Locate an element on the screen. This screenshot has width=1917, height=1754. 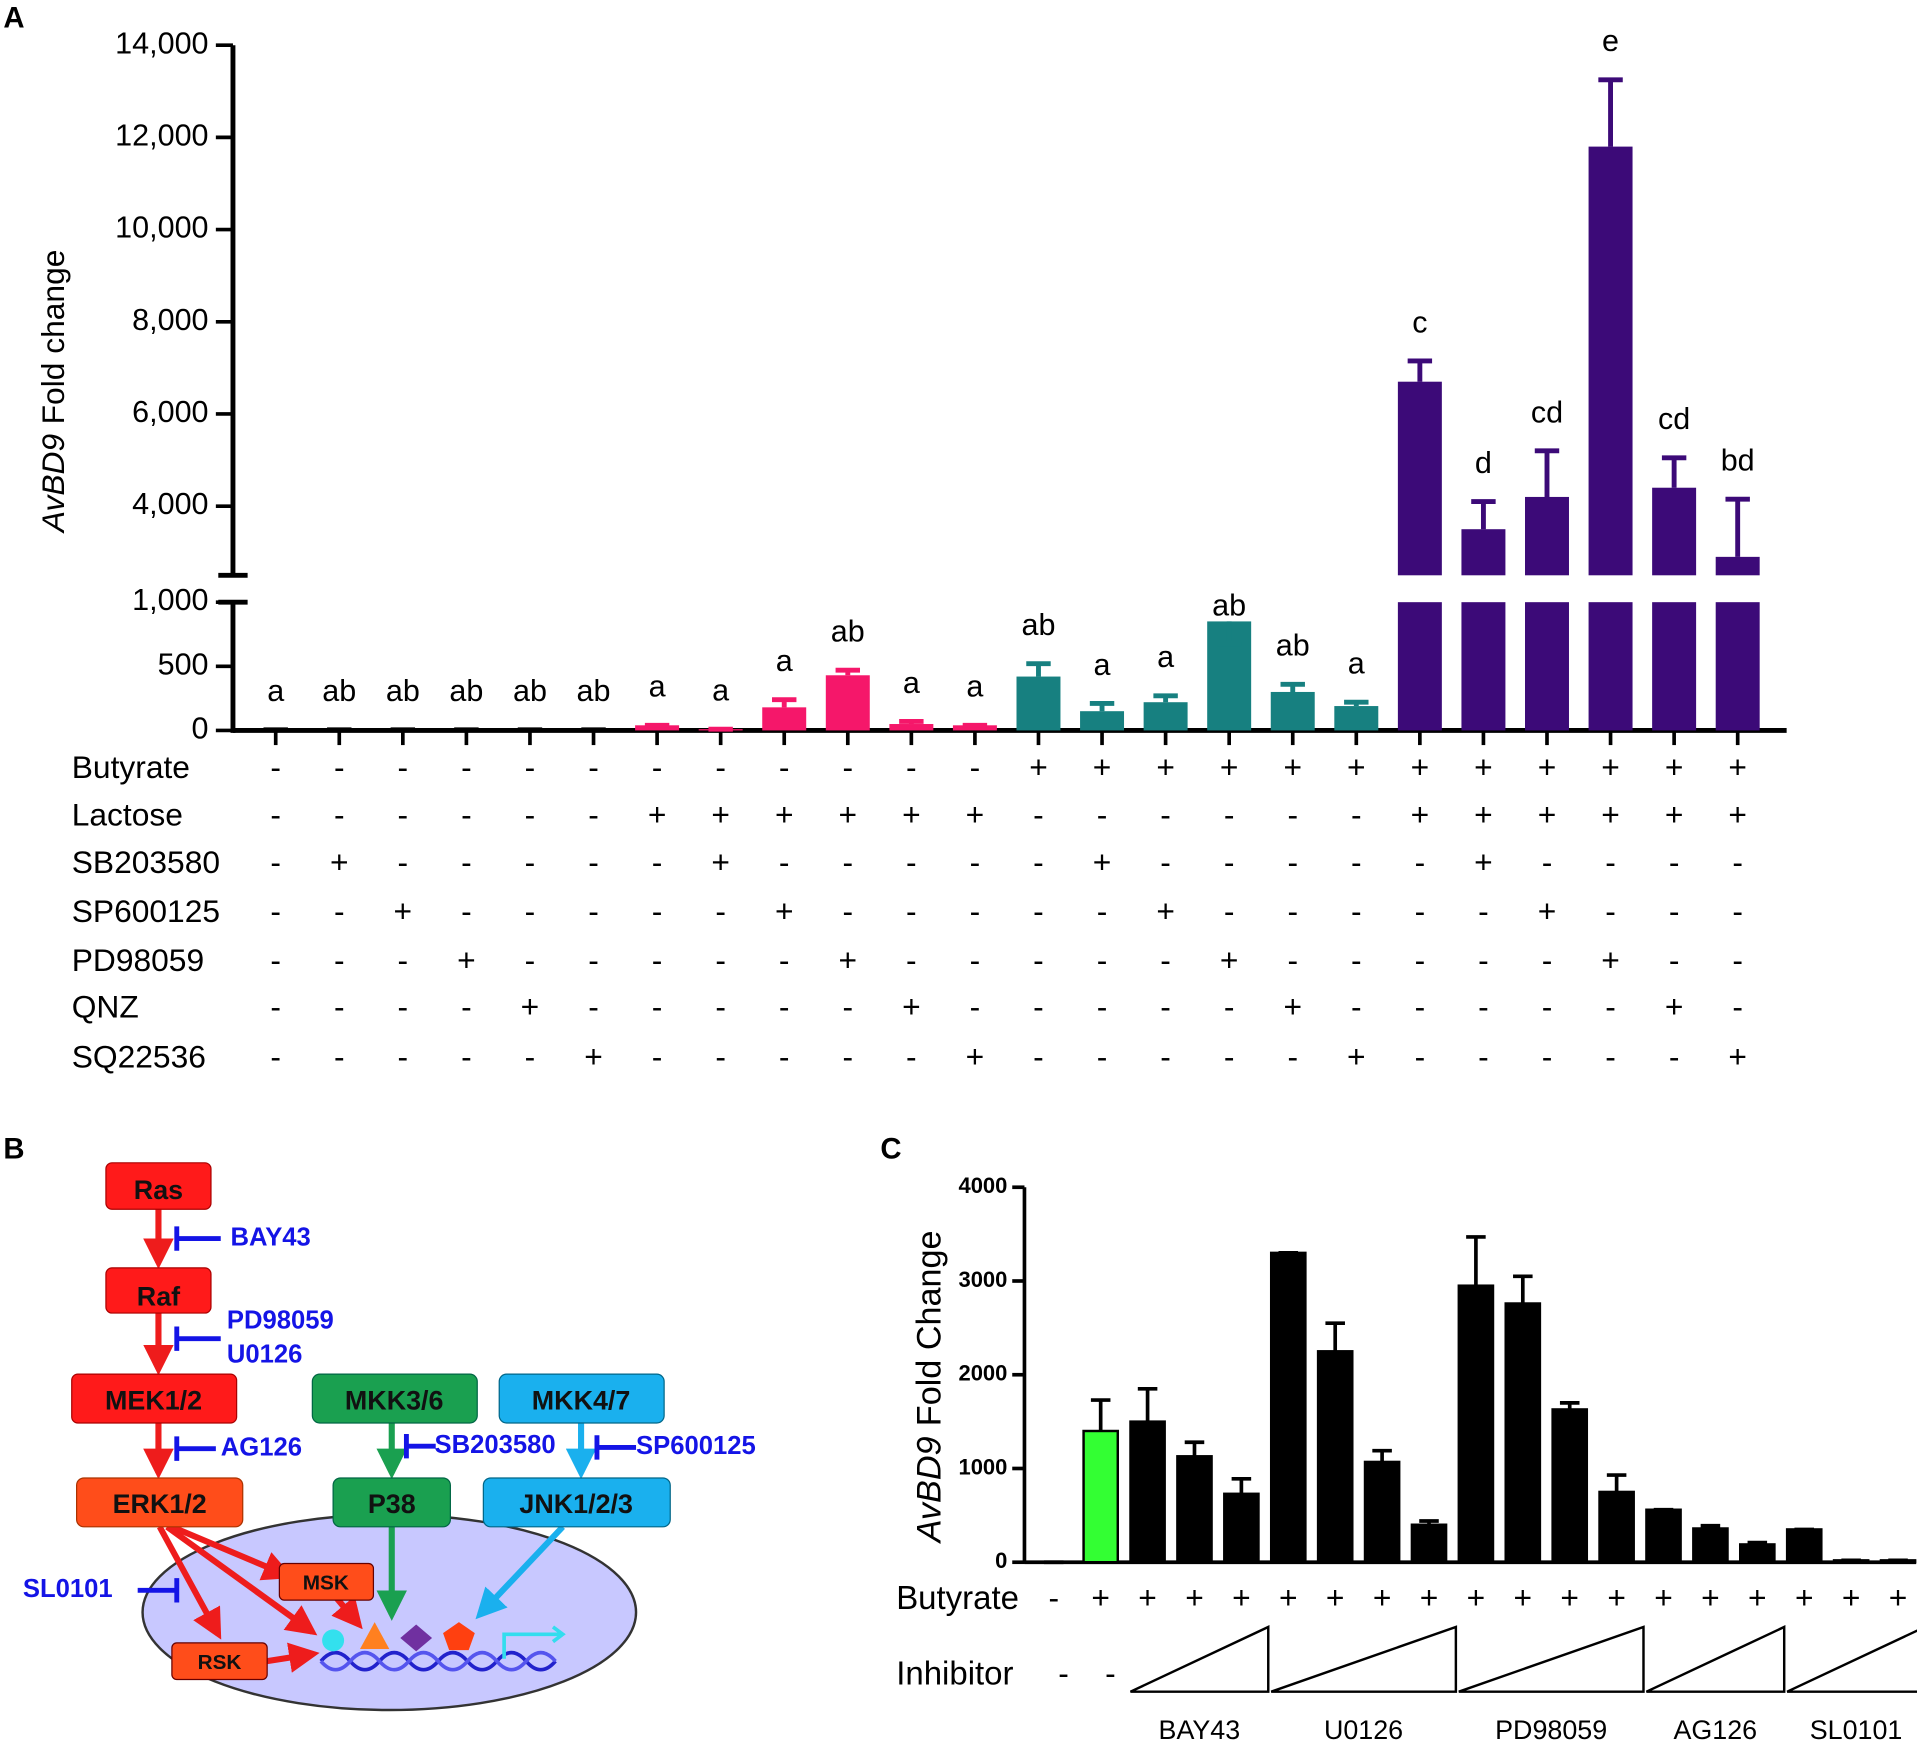
node: ERK1/2 is located at coordinates (160, 1502).